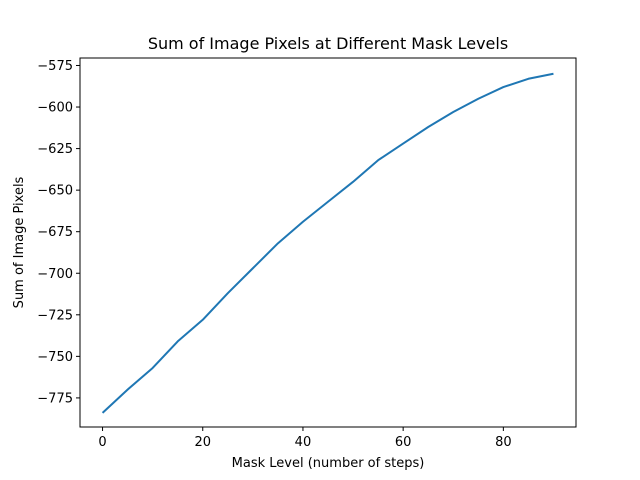  I want to click on y-tick-label: −600, so click(55, 108).